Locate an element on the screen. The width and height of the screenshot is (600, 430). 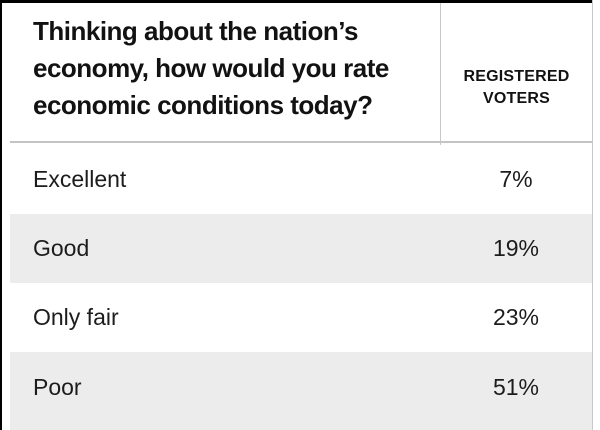
row-value: 51% is located at coordinates (516, 387).